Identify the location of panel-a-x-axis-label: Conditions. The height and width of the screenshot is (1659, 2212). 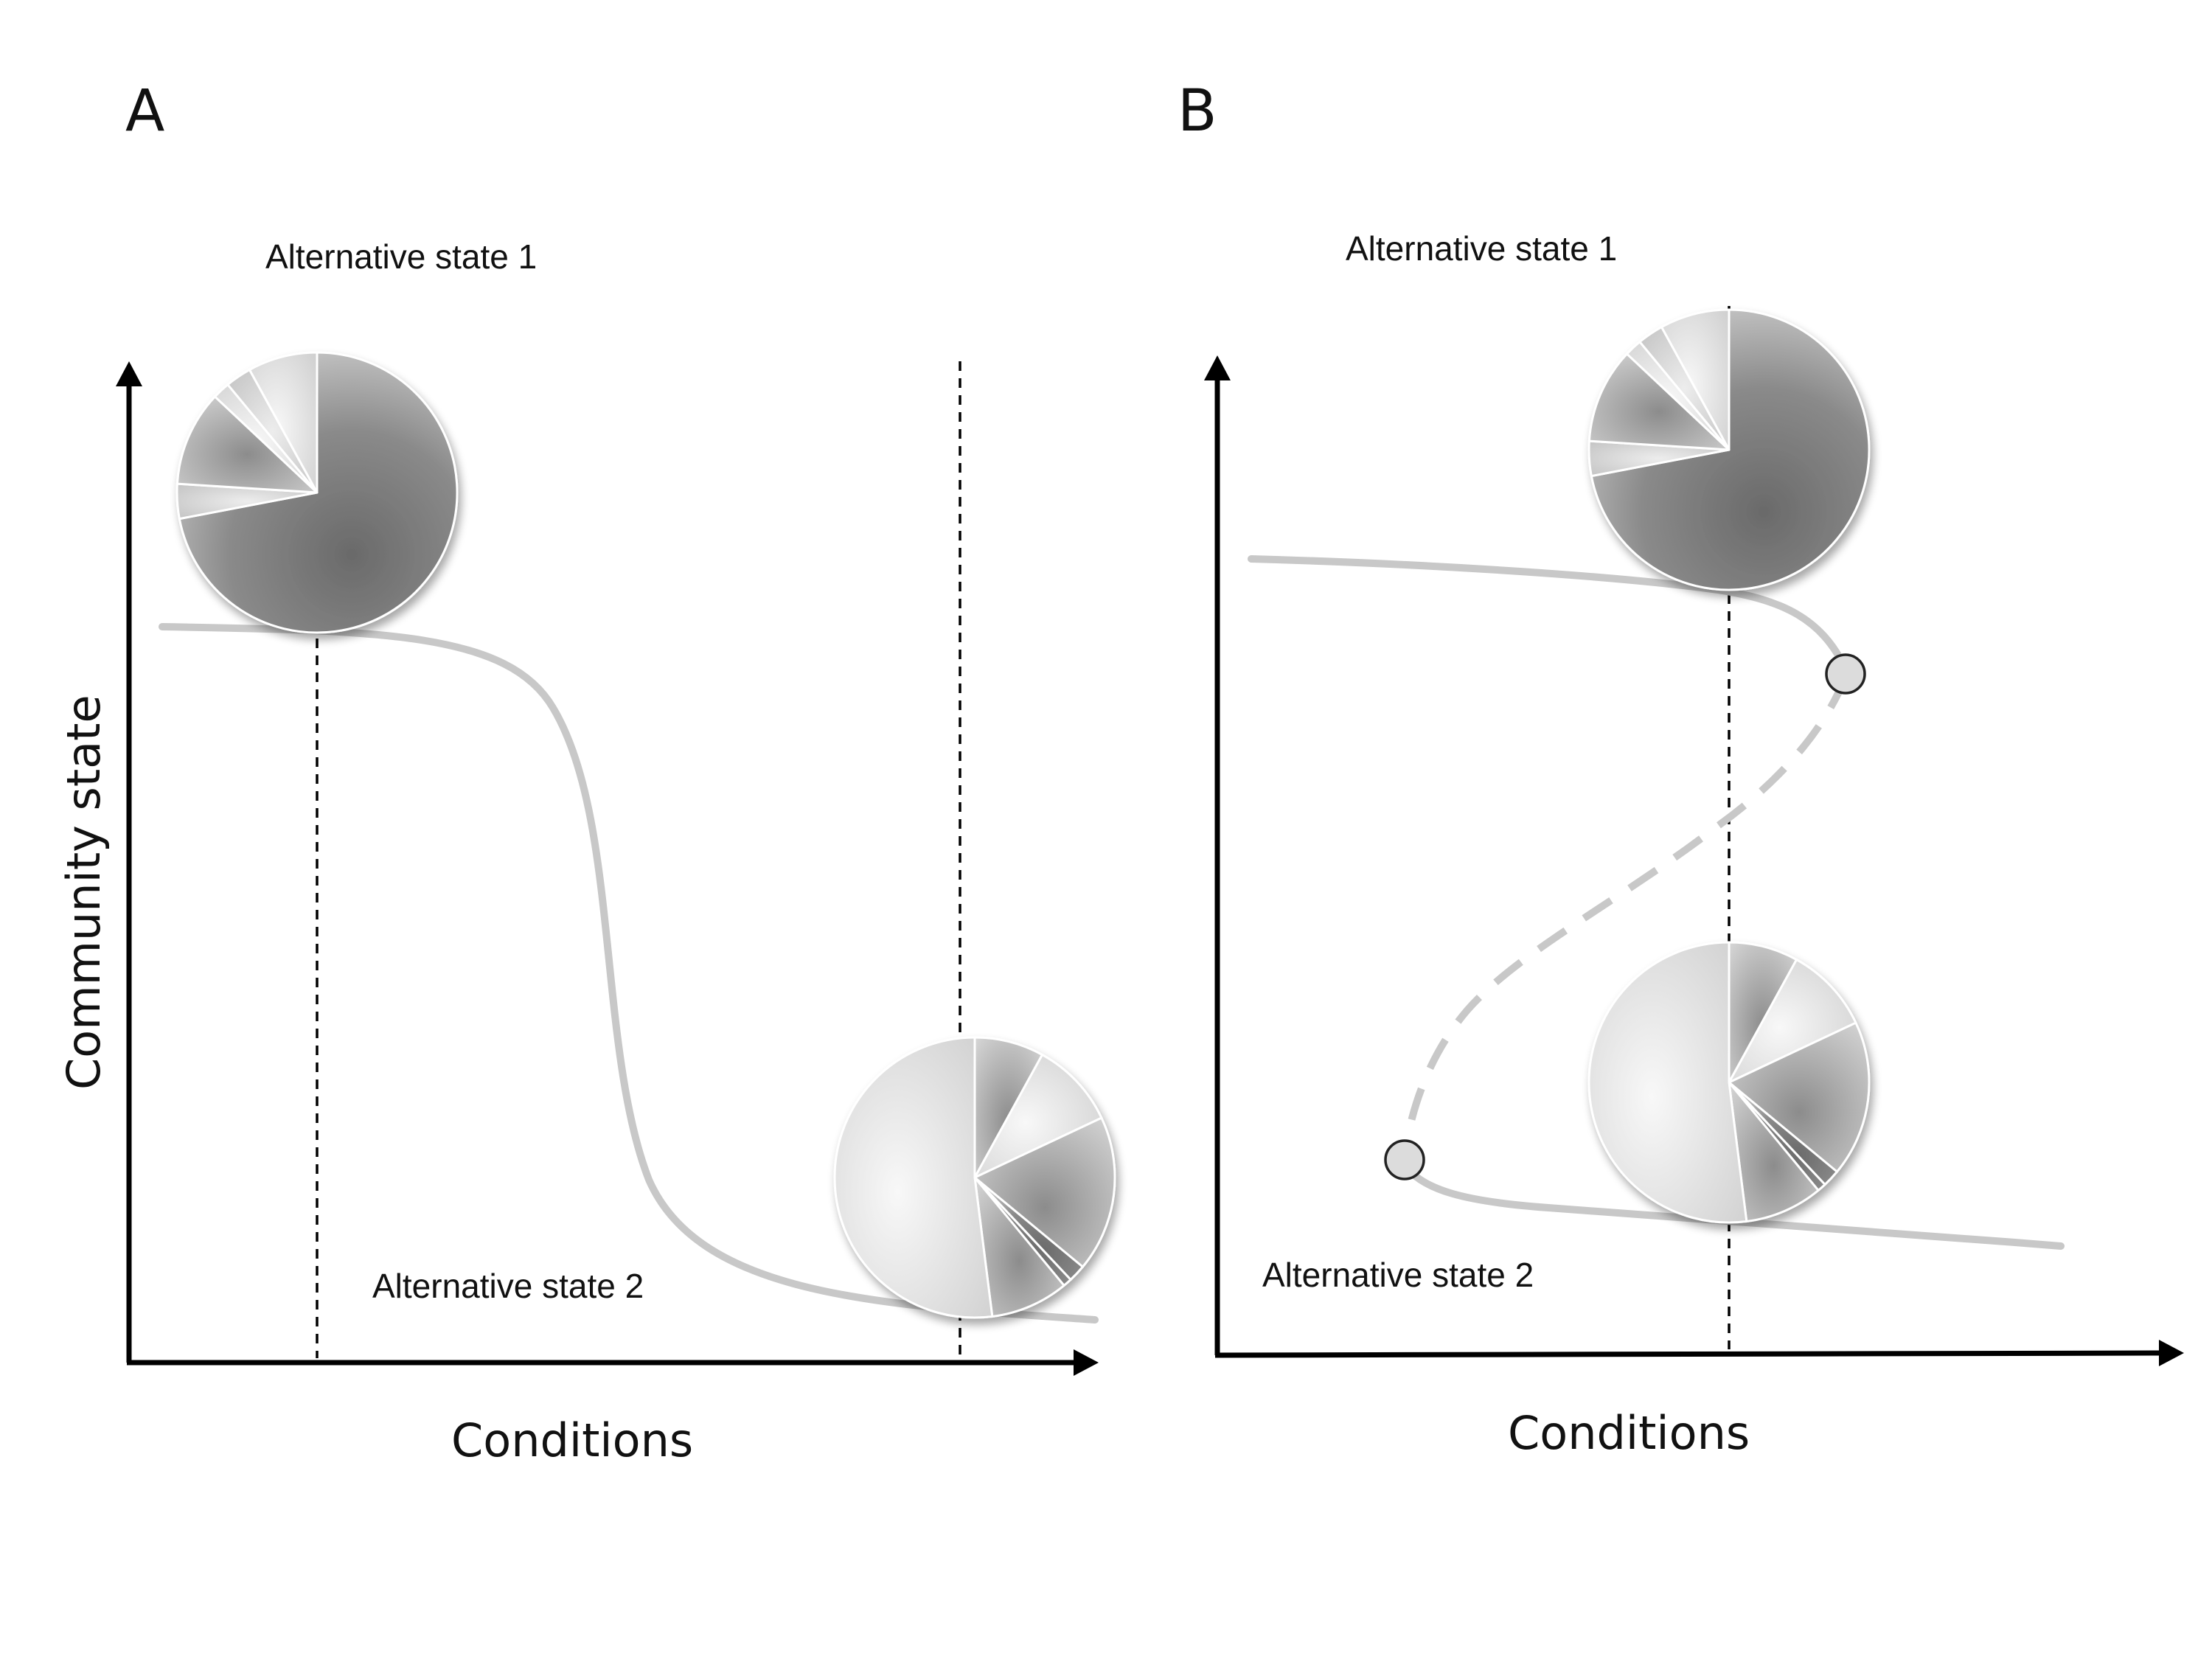
(572, 1440).